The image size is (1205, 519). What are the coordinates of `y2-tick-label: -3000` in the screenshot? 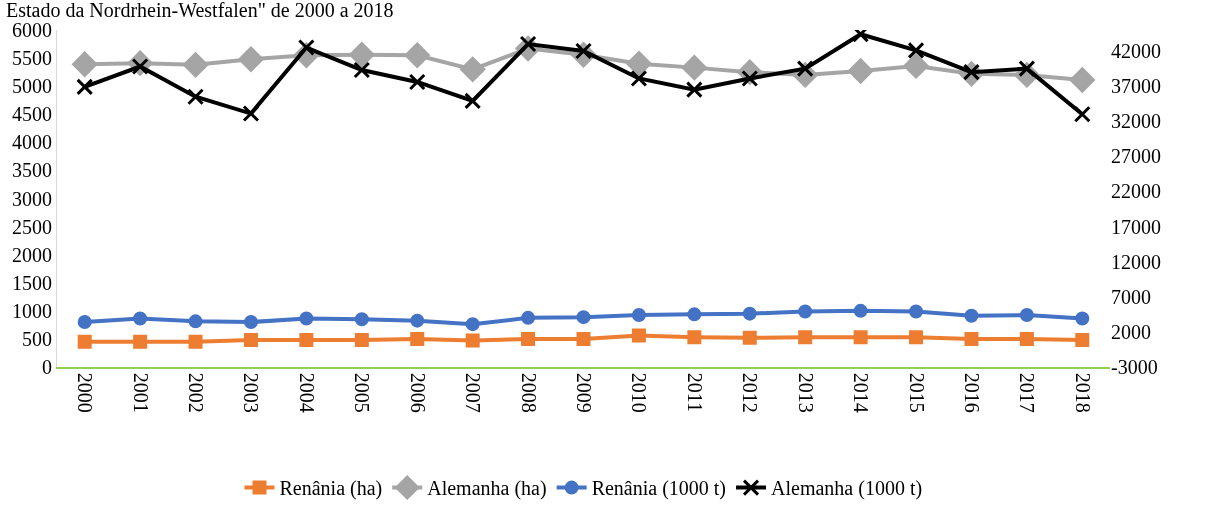 It's located at (1134, 367).